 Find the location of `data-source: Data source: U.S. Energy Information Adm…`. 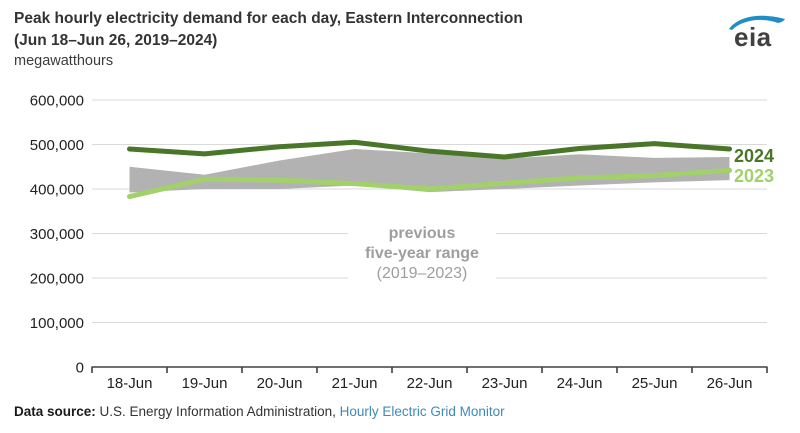

data-source: Data source: U.S. Energy Information Adm… is located at coordinates (259, 411).